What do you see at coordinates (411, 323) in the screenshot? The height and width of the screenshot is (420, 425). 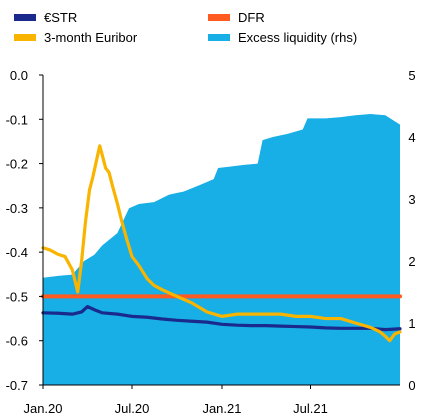 I see `y-right-tick-label: 1` at bounding box center [411, 323].